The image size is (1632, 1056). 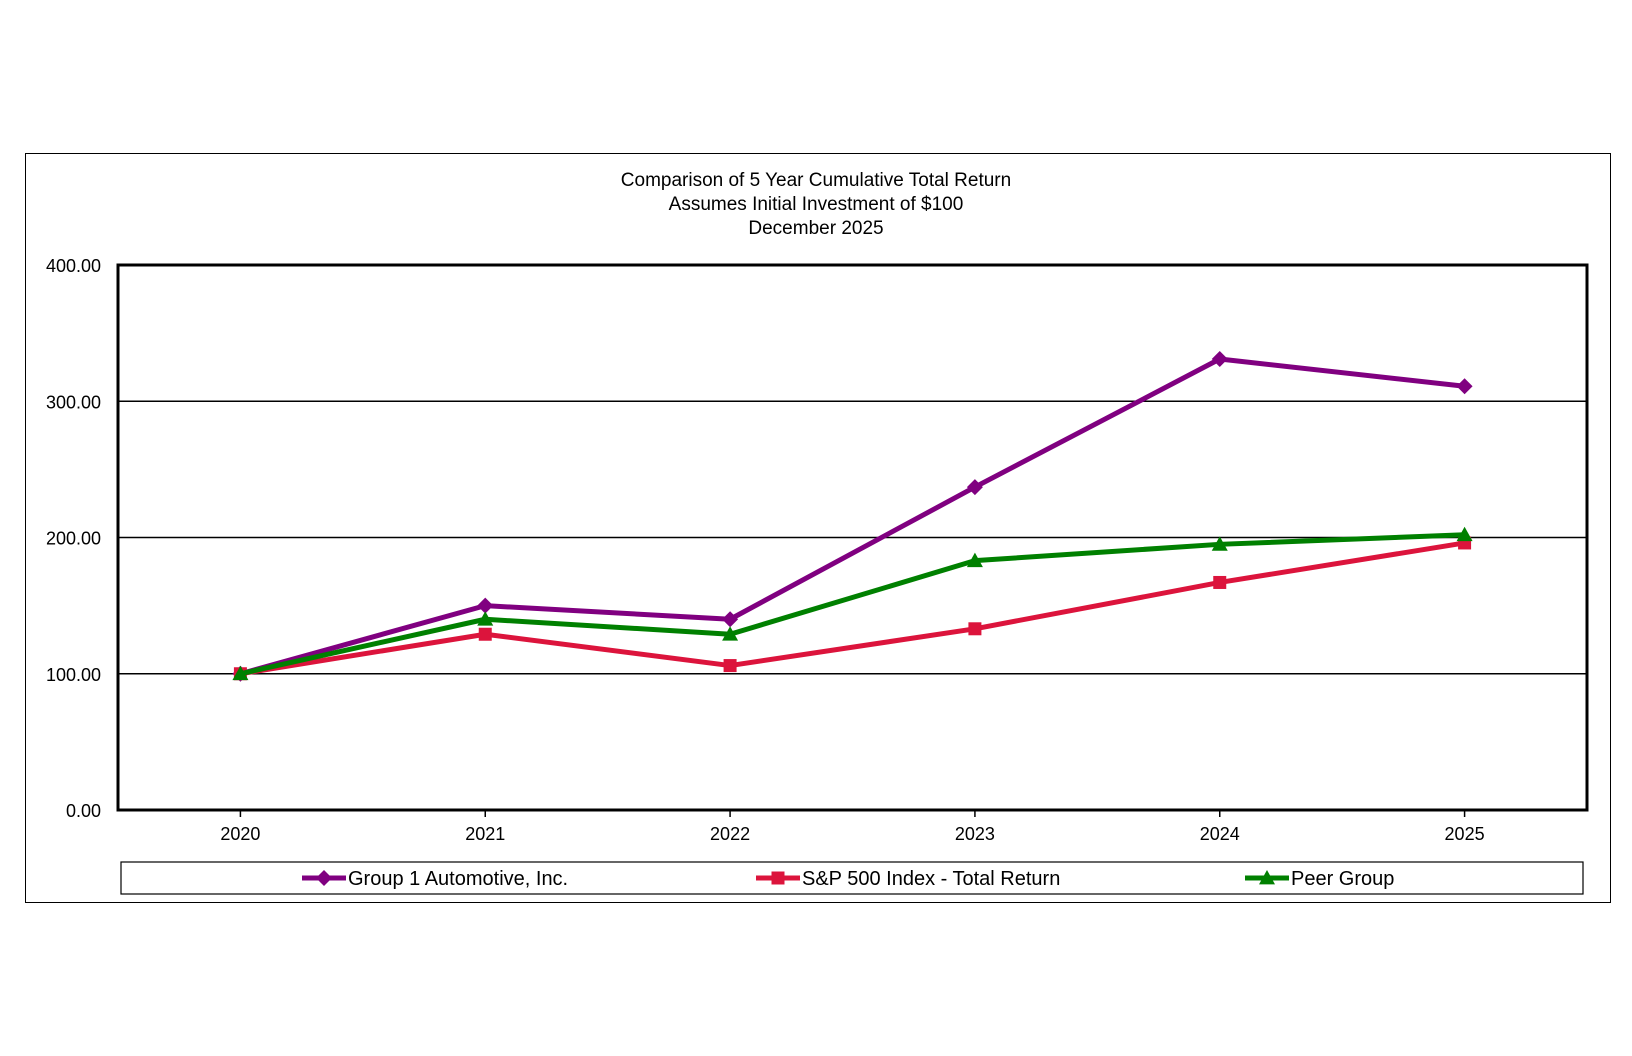 What do you see at coordinates (240, 834) in the screenshot?
I see `x-tick-label: 2020` at bounding box center [240, 834].